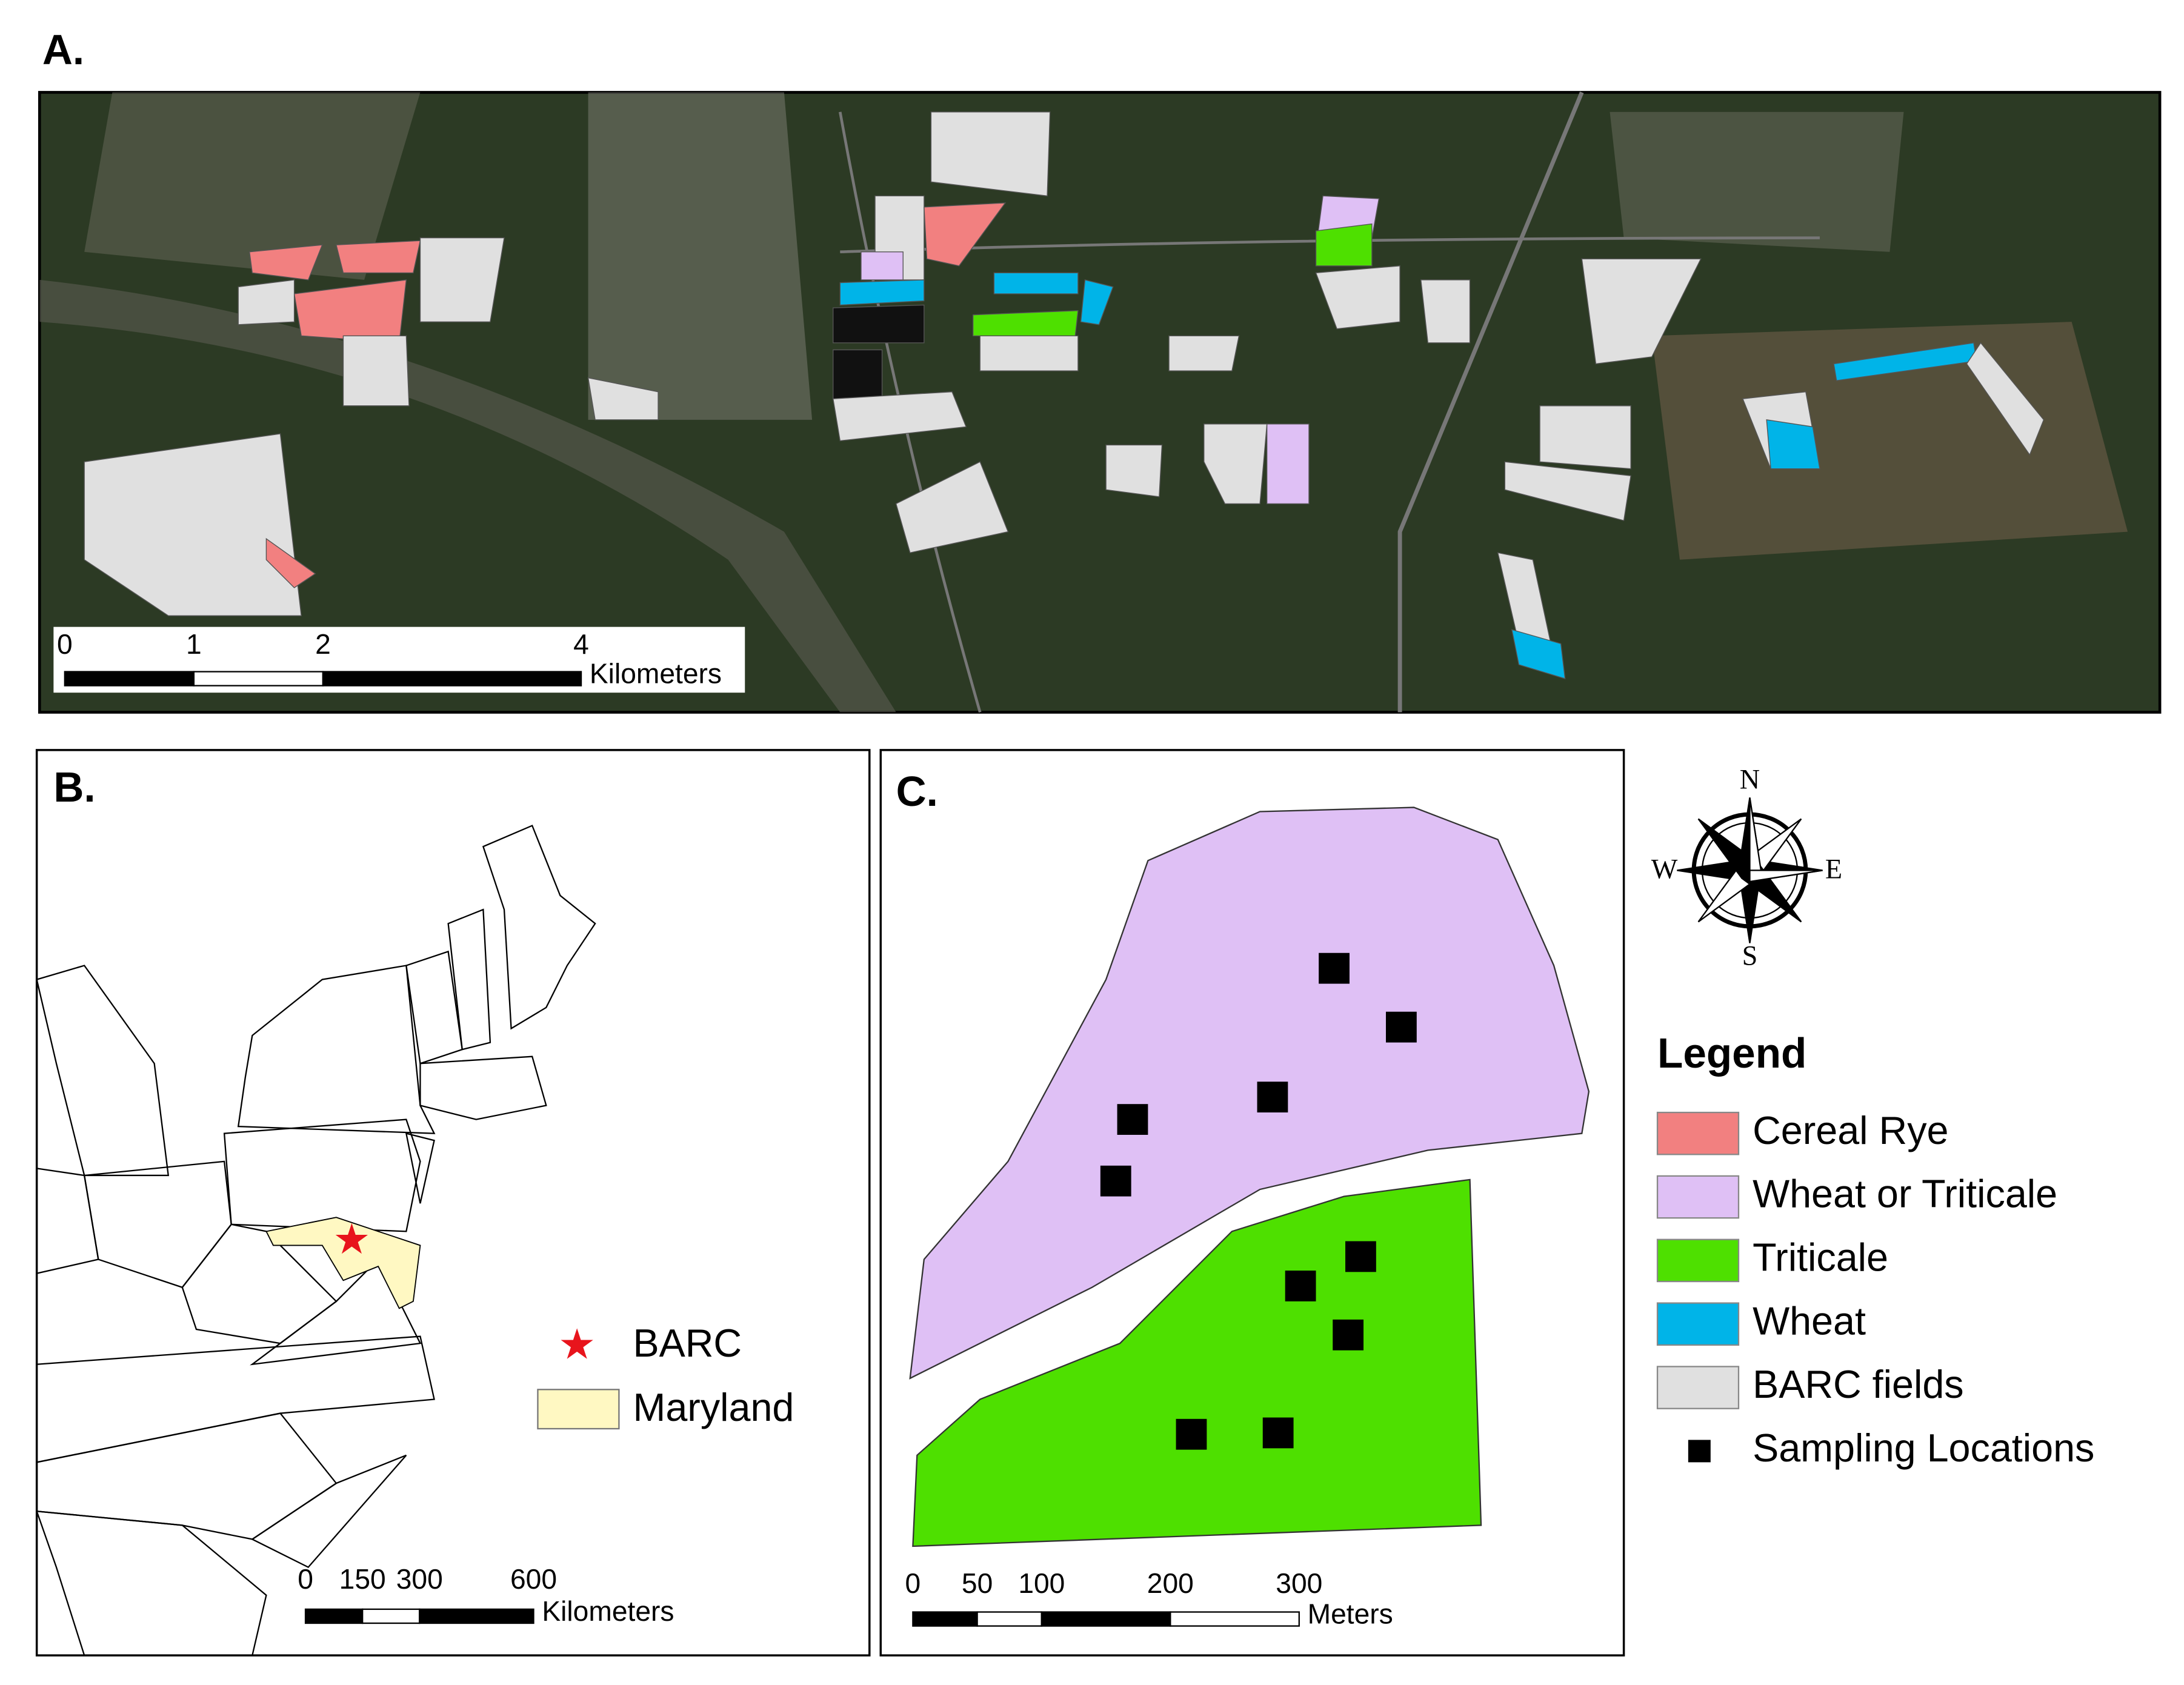 The width and height of the screenshot is (2184, 1685). I want to click on state-outlines, so click(315, 1241).